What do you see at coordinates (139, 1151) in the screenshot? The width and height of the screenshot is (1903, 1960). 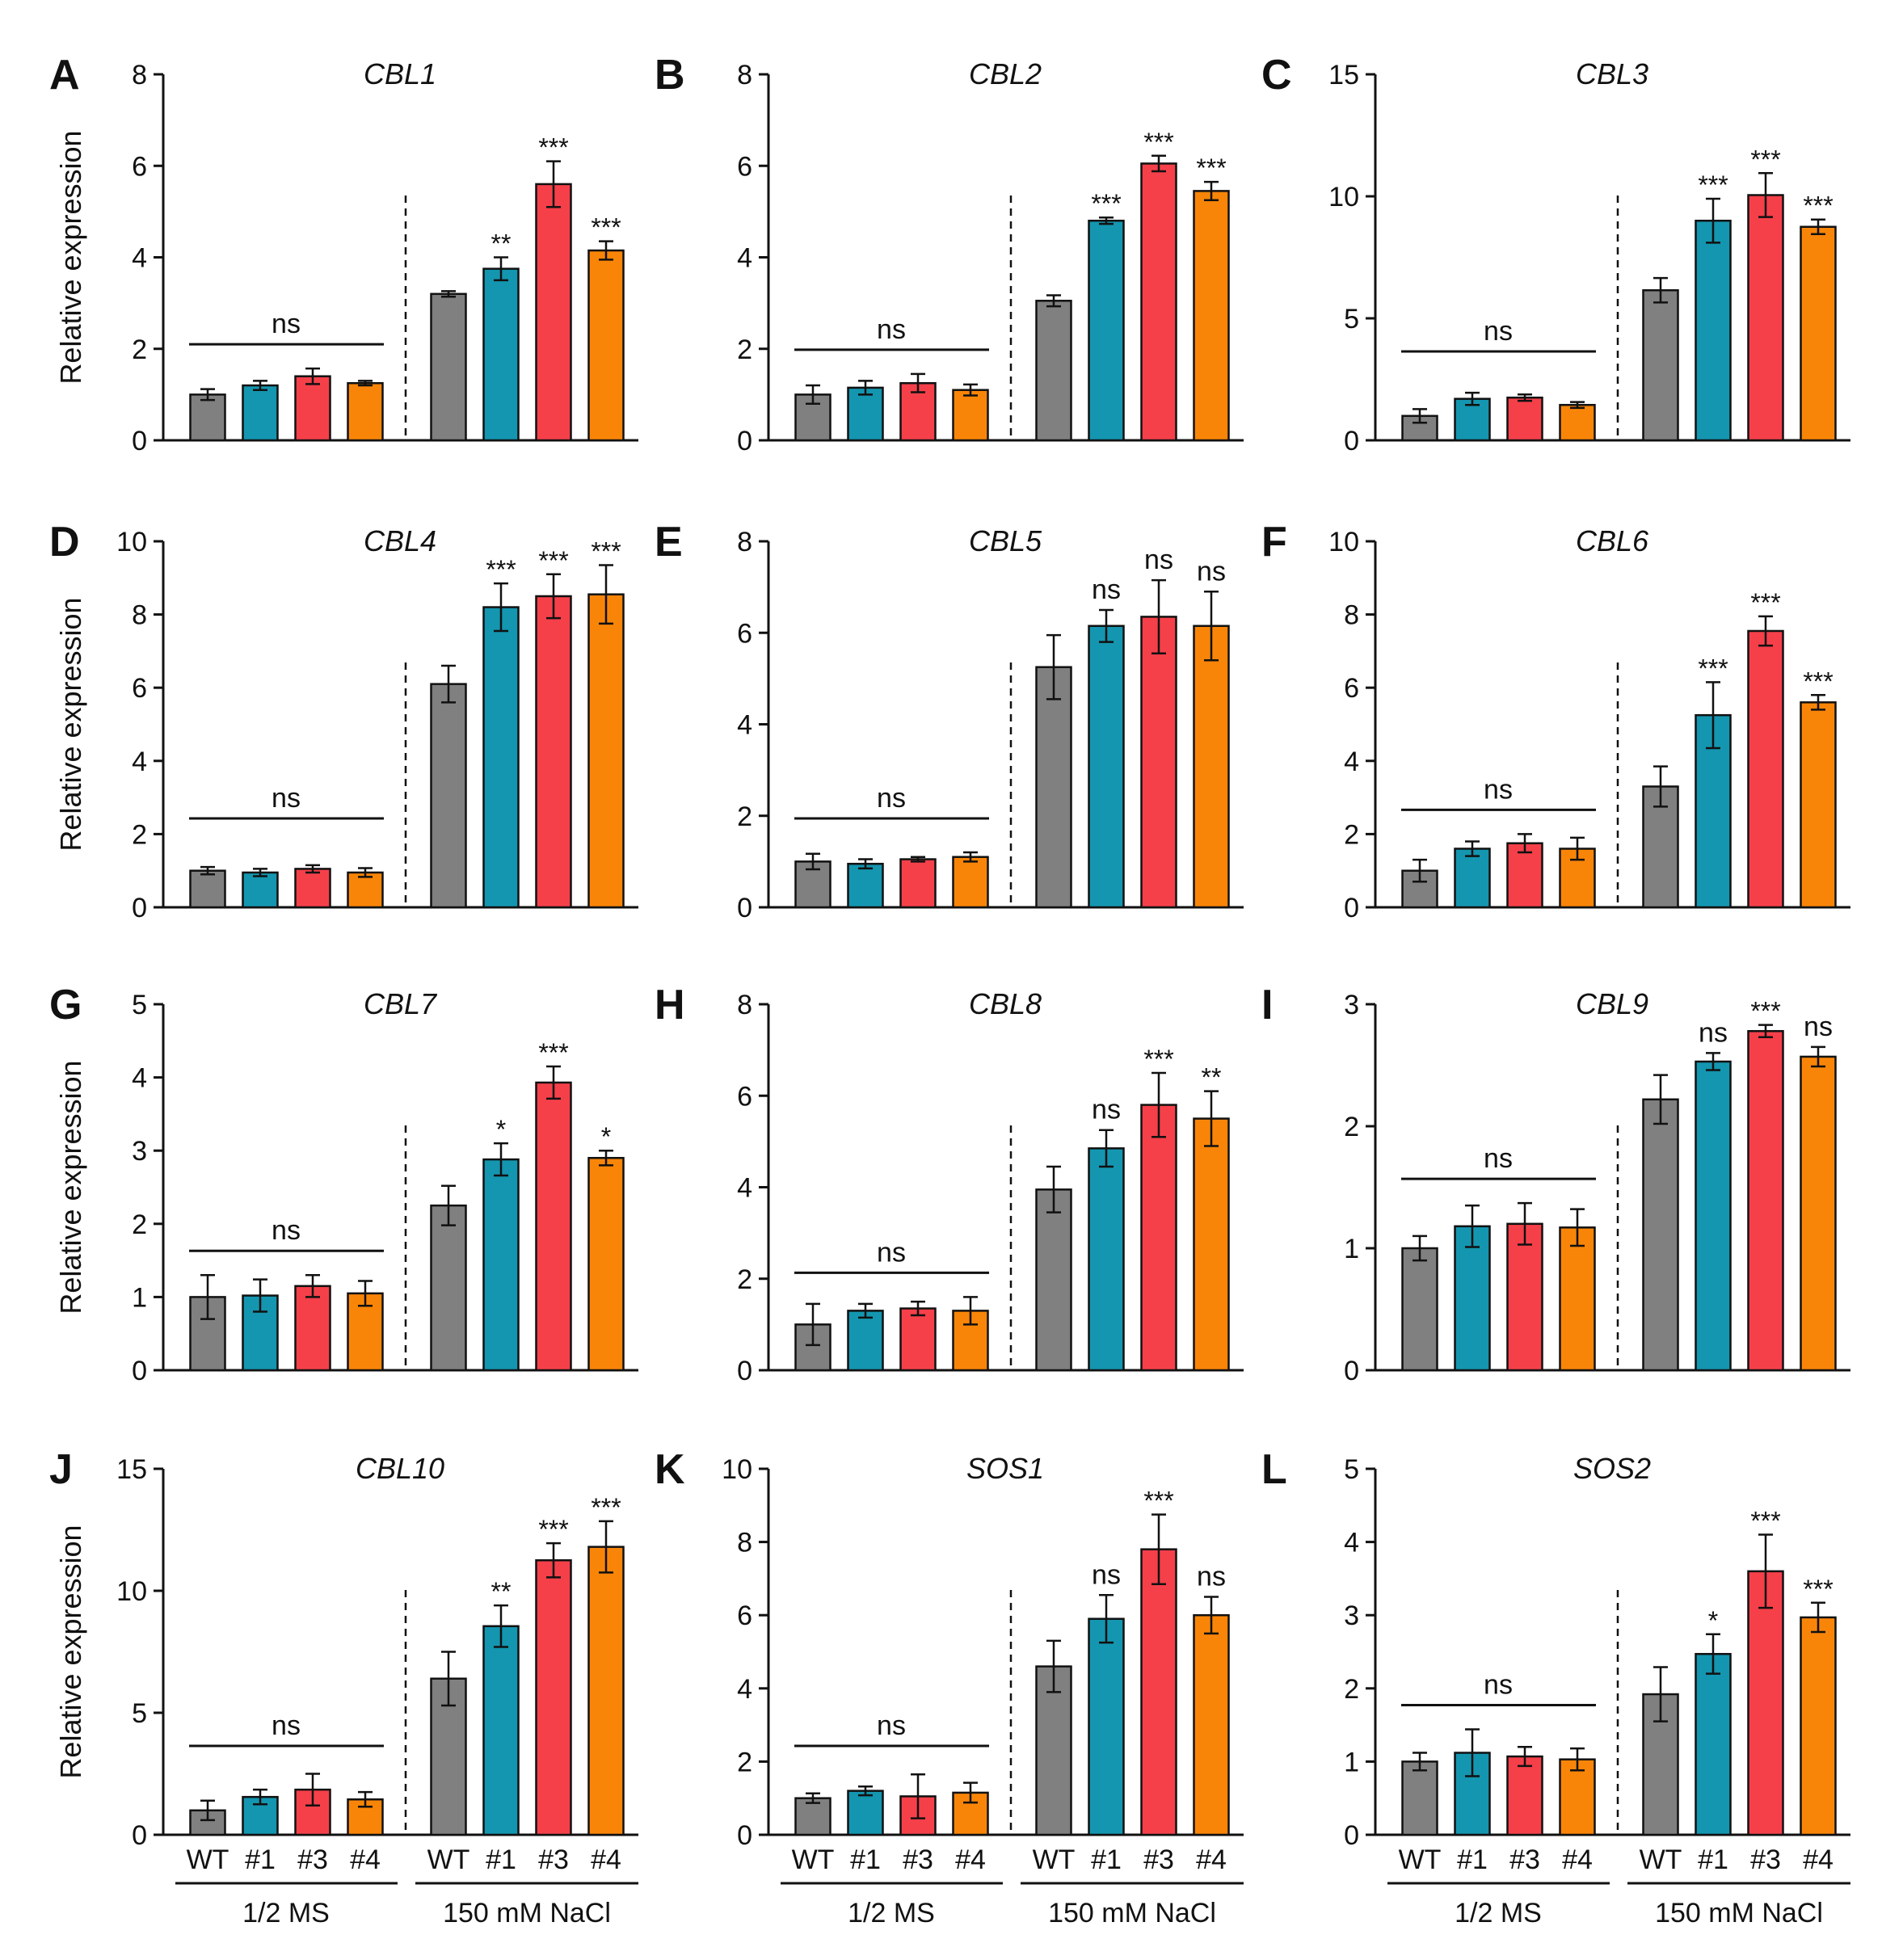 I see `y-tick-label: 3` at bounding box center [139, 1151].